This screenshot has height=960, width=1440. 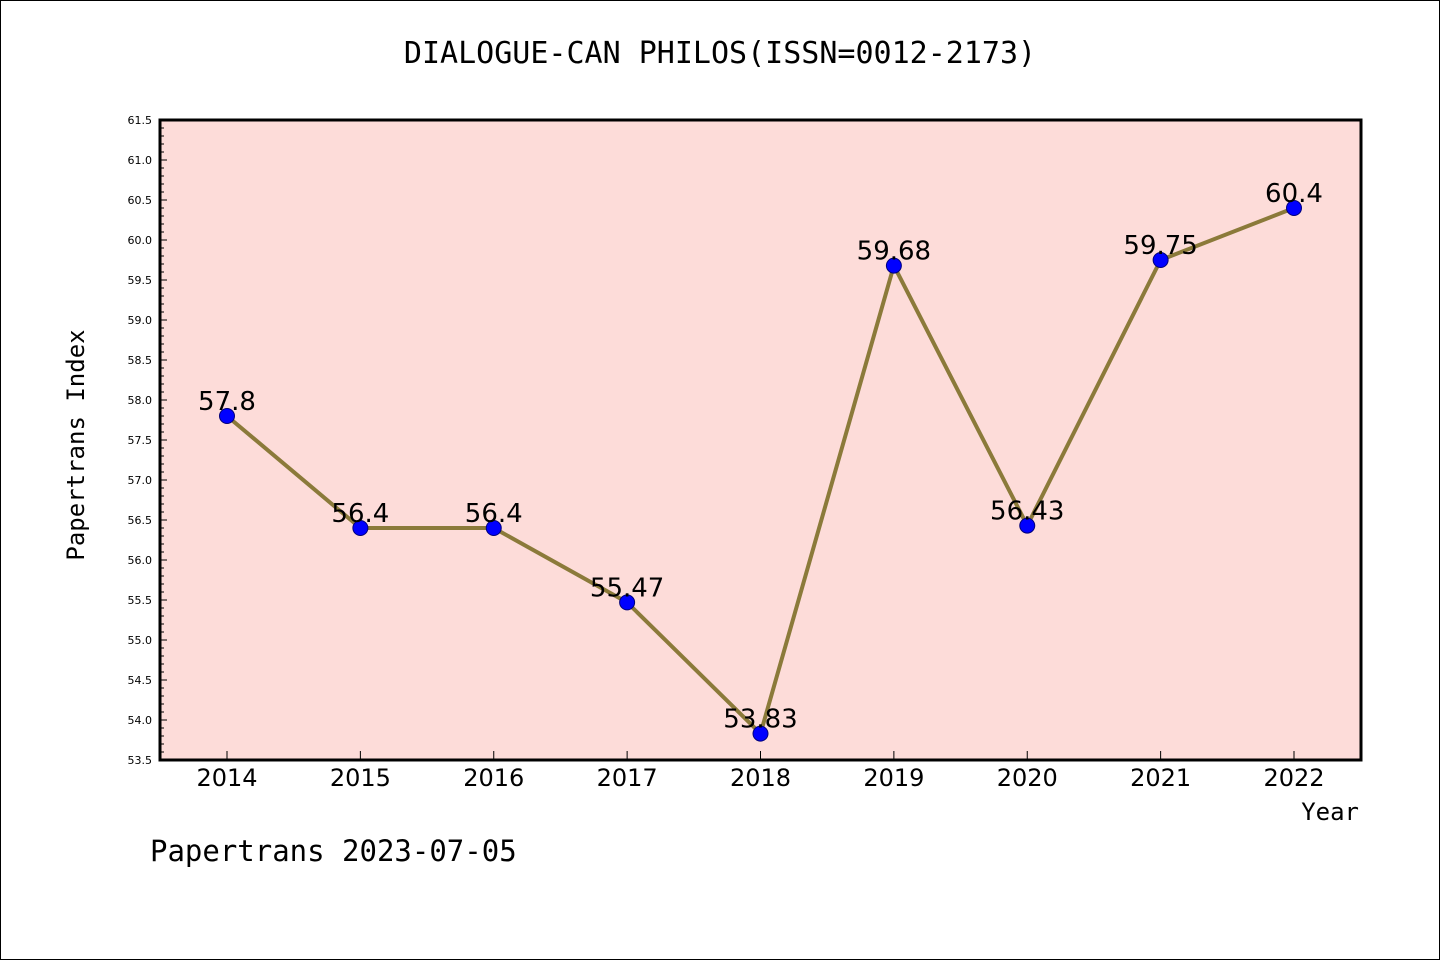 What do you see at coordinates (140, 480) in the screenshot?
I see `y-tick-label: 57.0` at bounding box center [140, 480].